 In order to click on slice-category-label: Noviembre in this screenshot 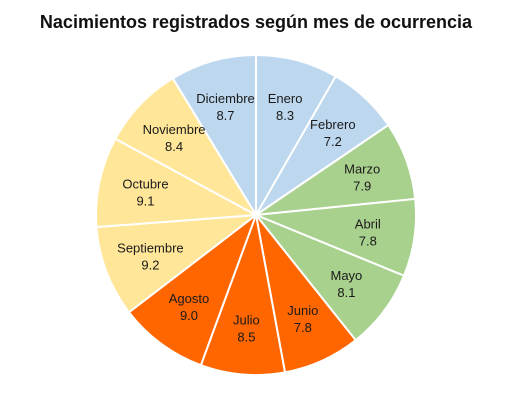, I will do `click(174, 129)`.